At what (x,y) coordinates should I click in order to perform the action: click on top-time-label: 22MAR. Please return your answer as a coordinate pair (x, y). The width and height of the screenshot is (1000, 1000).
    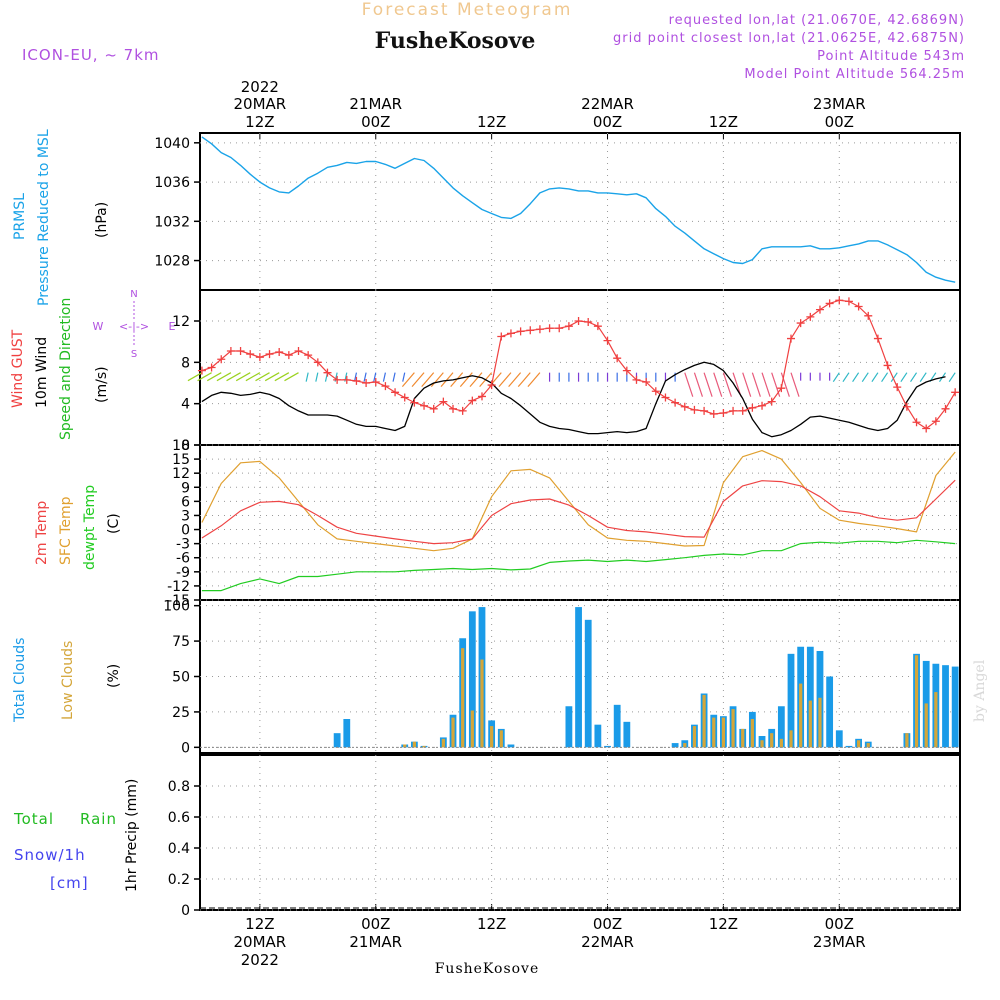
    Looking at the image, I should click on (607, 104).